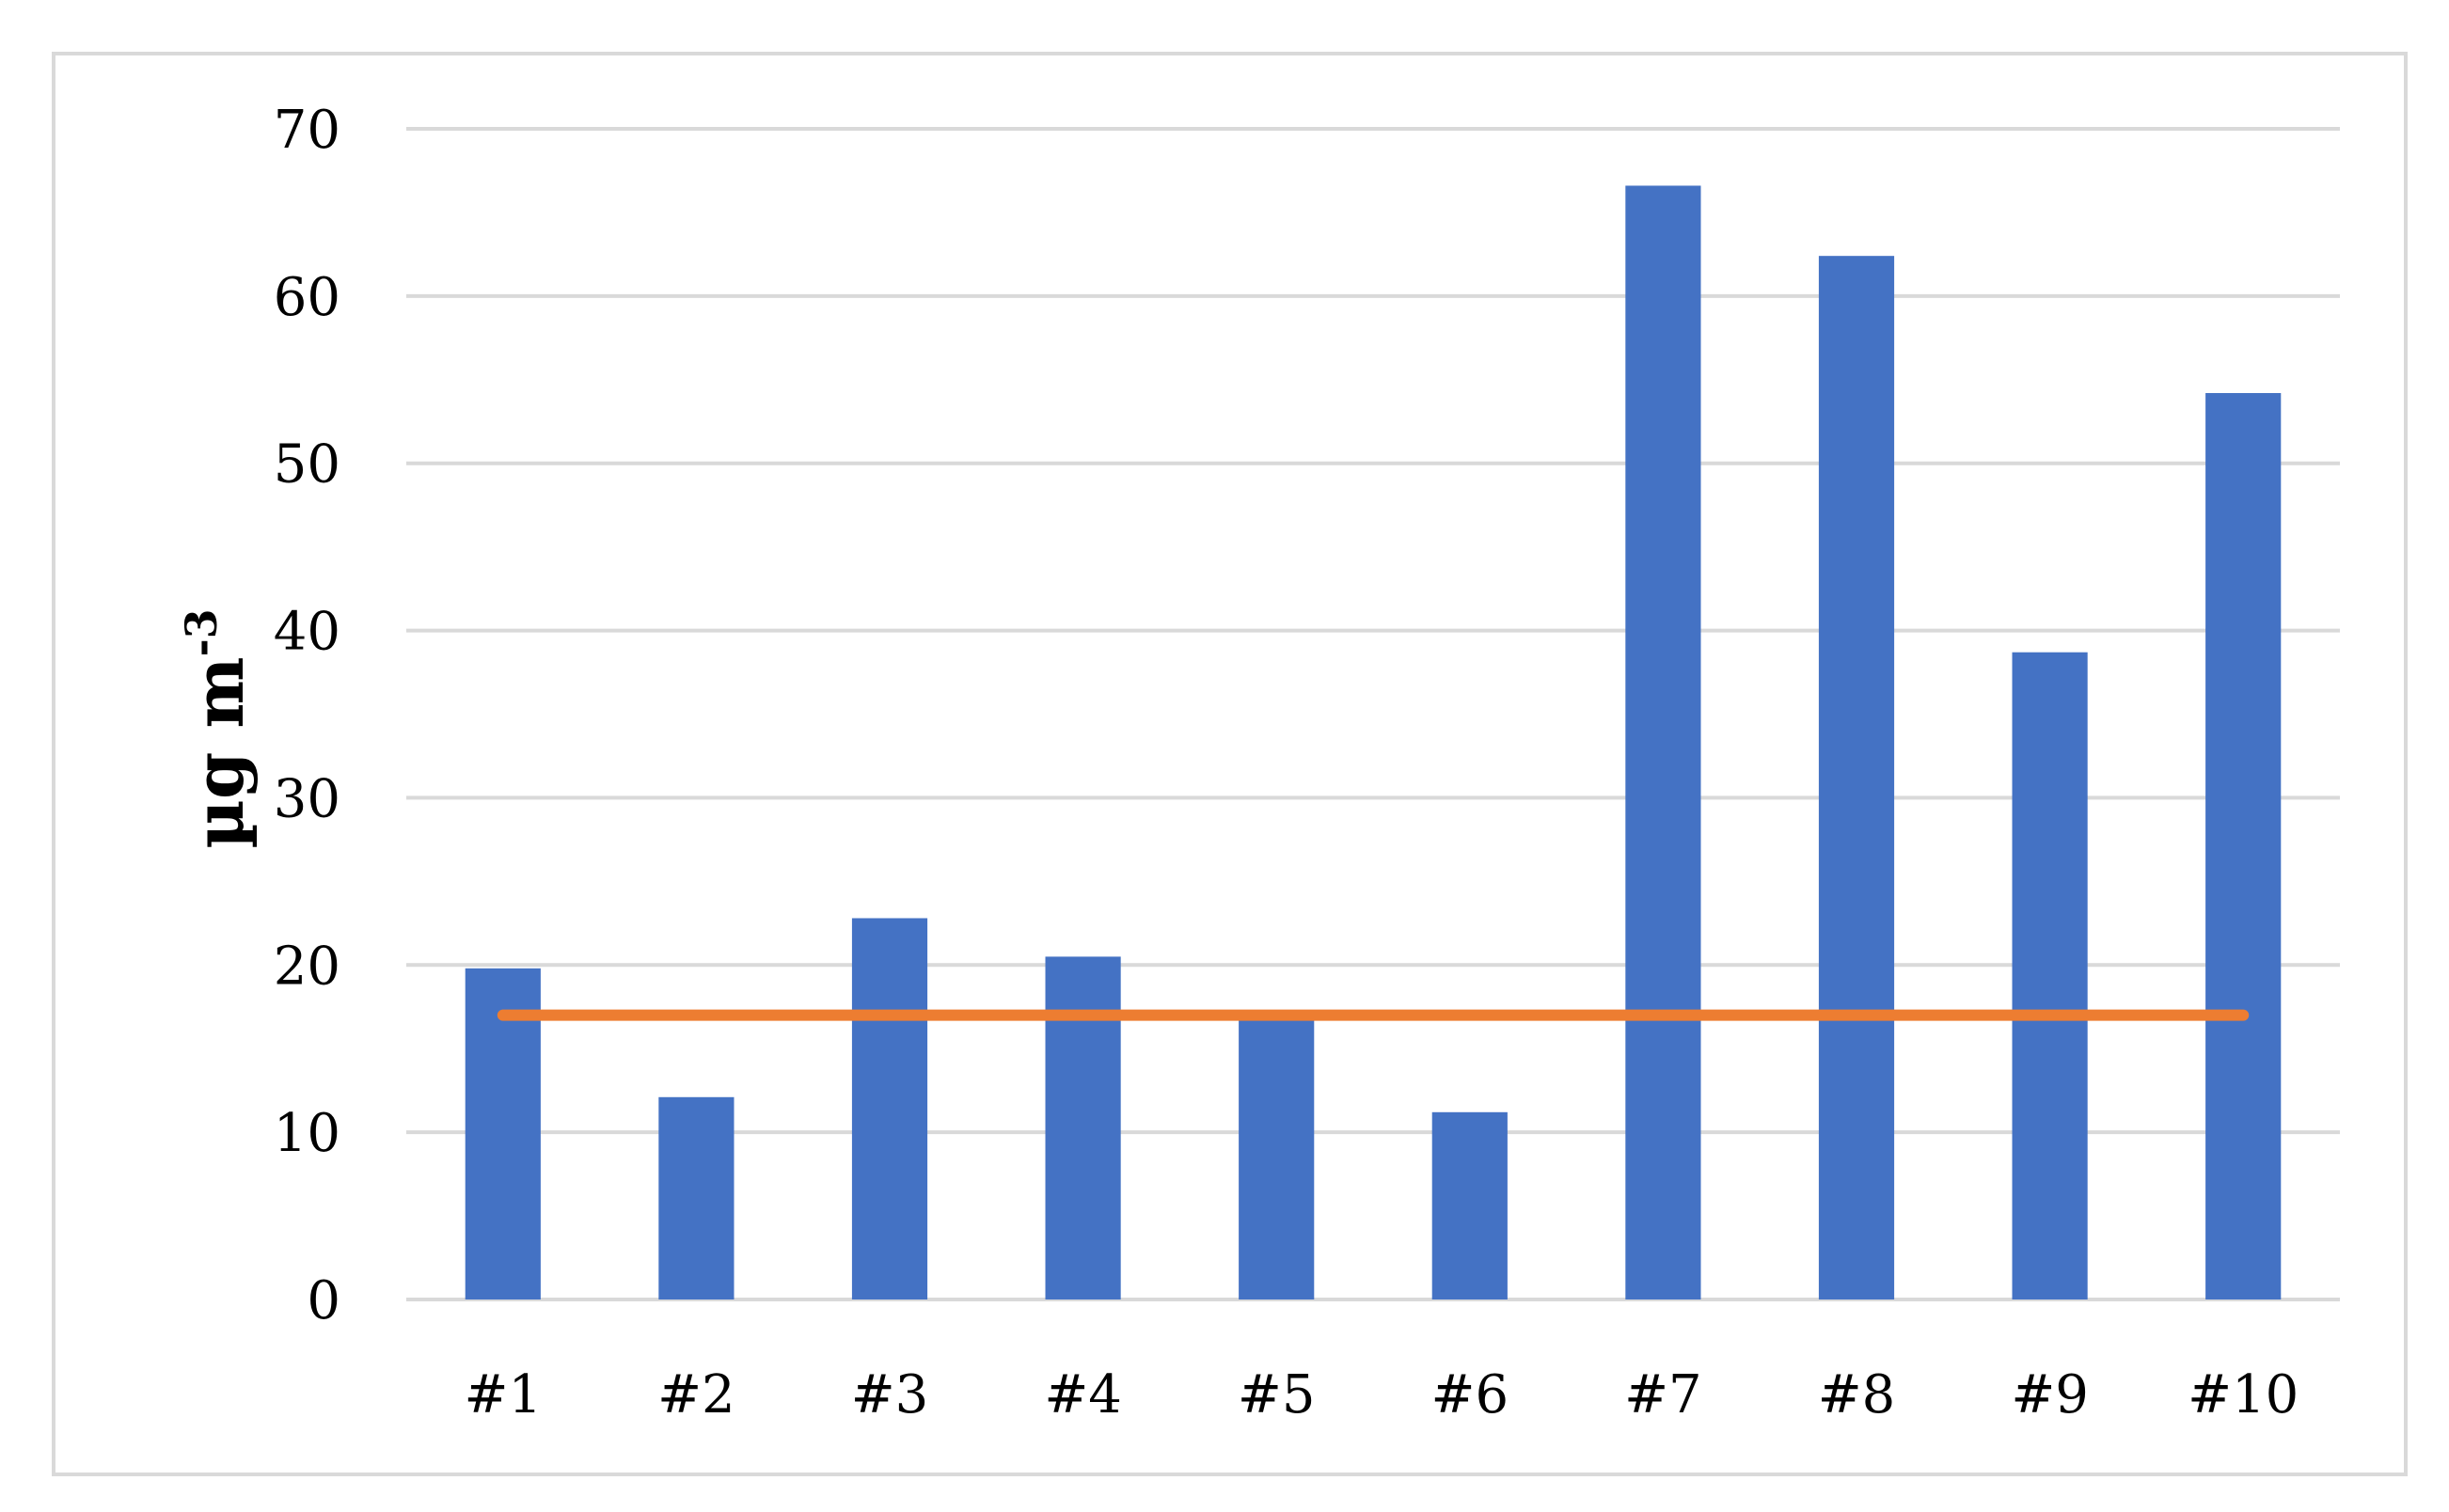 The width and height of the screenshot is (2449, 1512). Describe the element at coordinates (307, 130) in the screenshot. I see `y-tick-label: 70` at that location.